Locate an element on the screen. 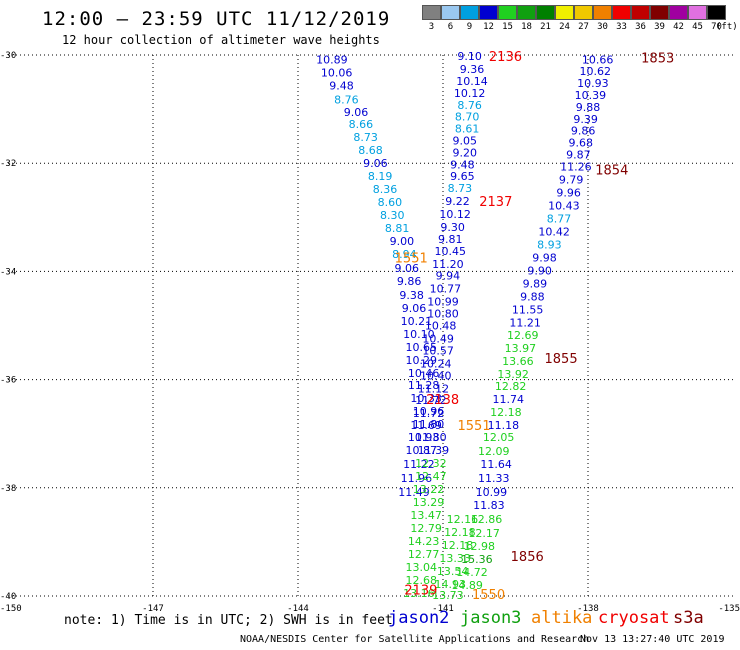 Image resolution: width=740 pixels, height=650 pixels. wave-height-value: 12.47 is located at coordinates (431, 476).